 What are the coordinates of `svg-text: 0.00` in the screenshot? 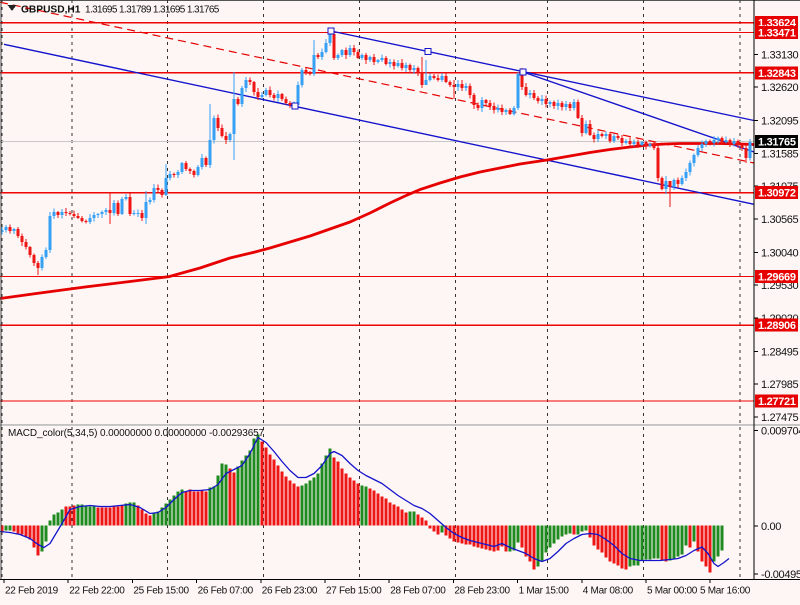 It's located at (771, 527).